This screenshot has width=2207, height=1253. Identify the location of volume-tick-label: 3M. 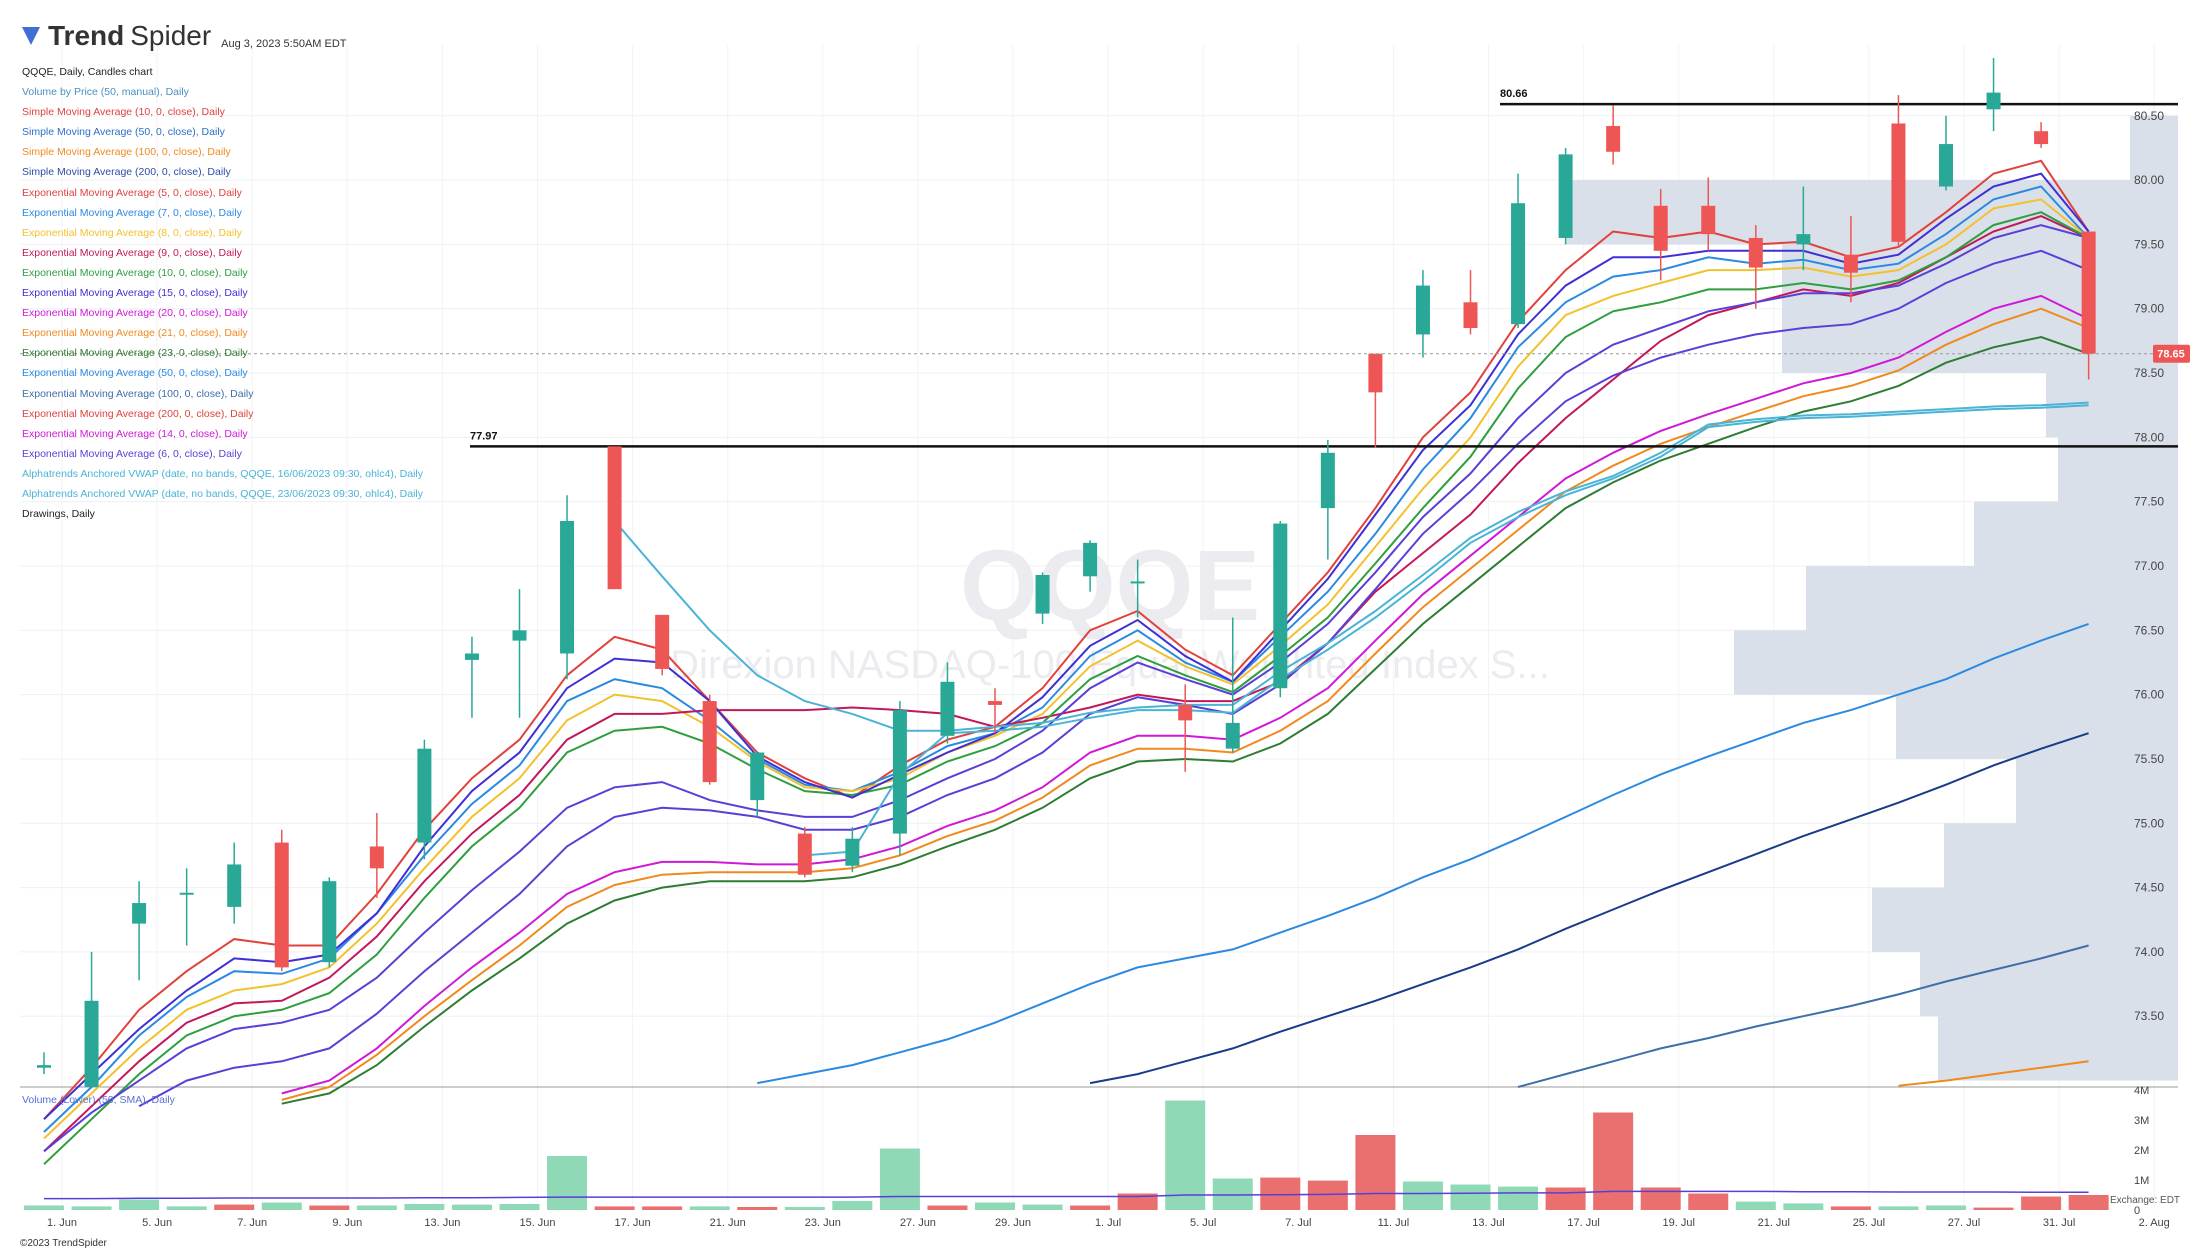
(2141, 1121).